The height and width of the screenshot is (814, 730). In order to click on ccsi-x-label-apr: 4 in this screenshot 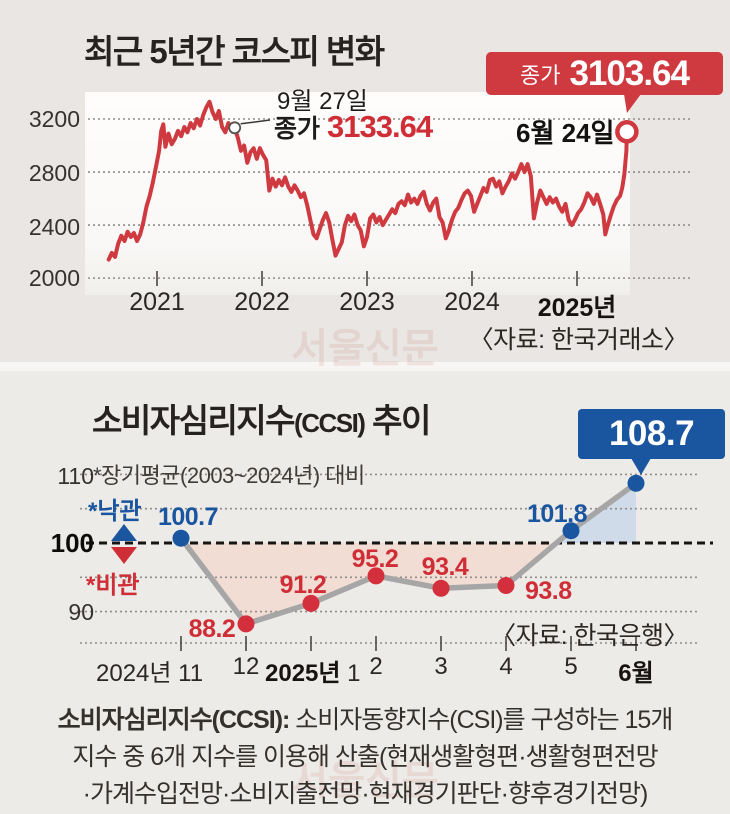, I will do `click(506, 666)`.